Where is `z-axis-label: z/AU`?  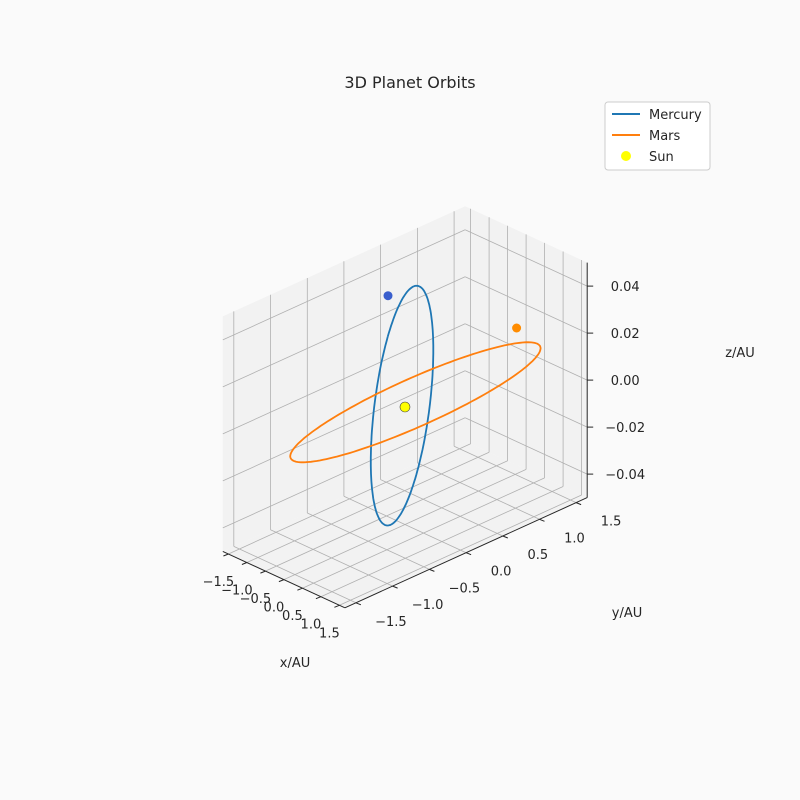 z-axis-label: z/AU is located at coordinates (740, 353).